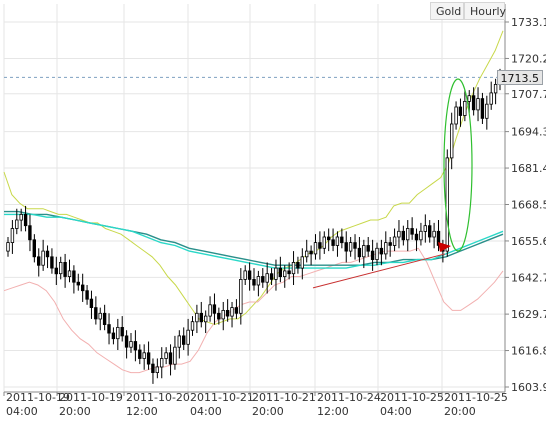  I want to click on y-tick-label: 1616.8, so click(528, 351).